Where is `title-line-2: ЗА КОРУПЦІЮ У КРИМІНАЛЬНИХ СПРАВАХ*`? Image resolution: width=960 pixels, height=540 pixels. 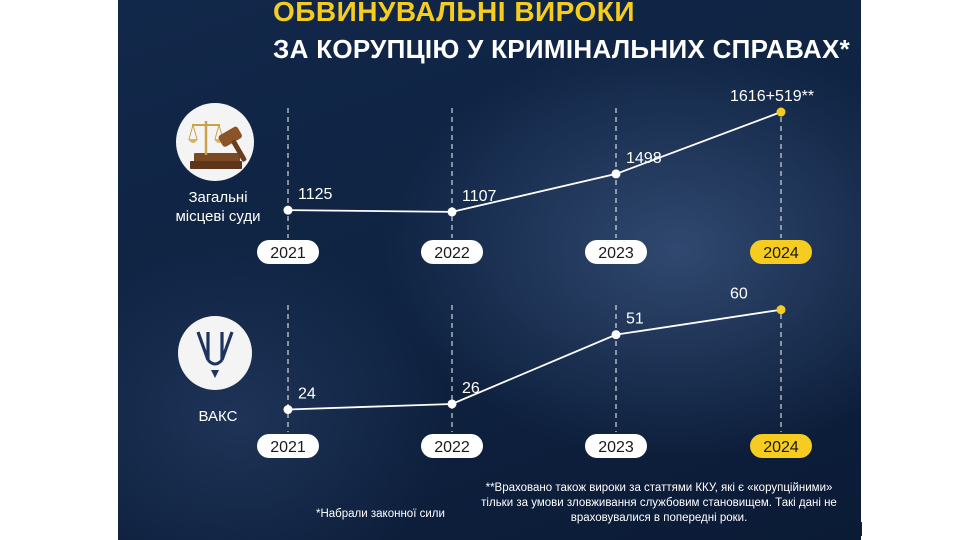
title-line-2: ЗА КОРУПЦІЮ У КРИМІНАЛЬНИХ СПРАВАХ* is located at coordinates (562, 49).